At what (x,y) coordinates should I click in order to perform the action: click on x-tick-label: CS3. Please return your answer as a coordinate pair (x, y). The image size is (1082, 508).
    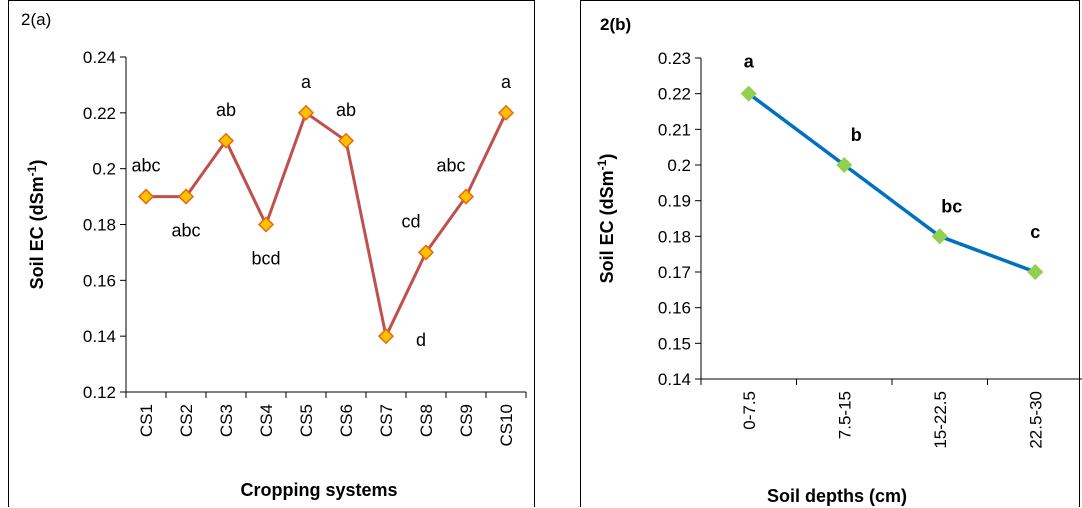
    Looking at the image, I should click on (226, 420).